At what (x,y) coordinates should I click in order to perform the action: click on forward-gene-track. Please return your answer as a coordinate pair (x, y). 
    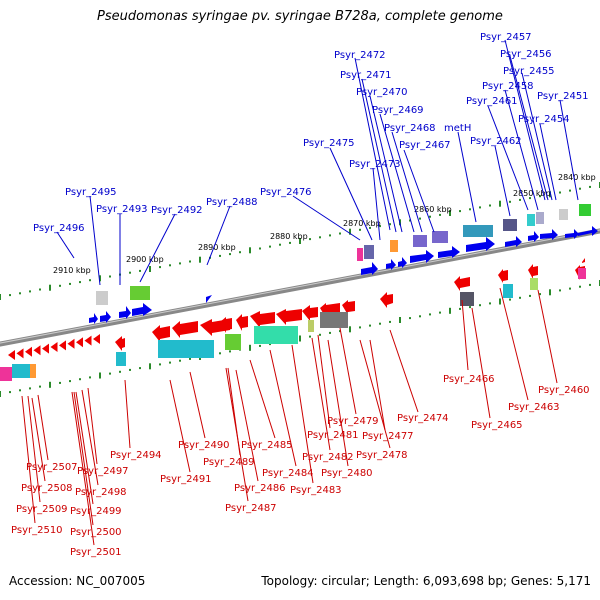
    Looking at the image, I should click on (343, 275).